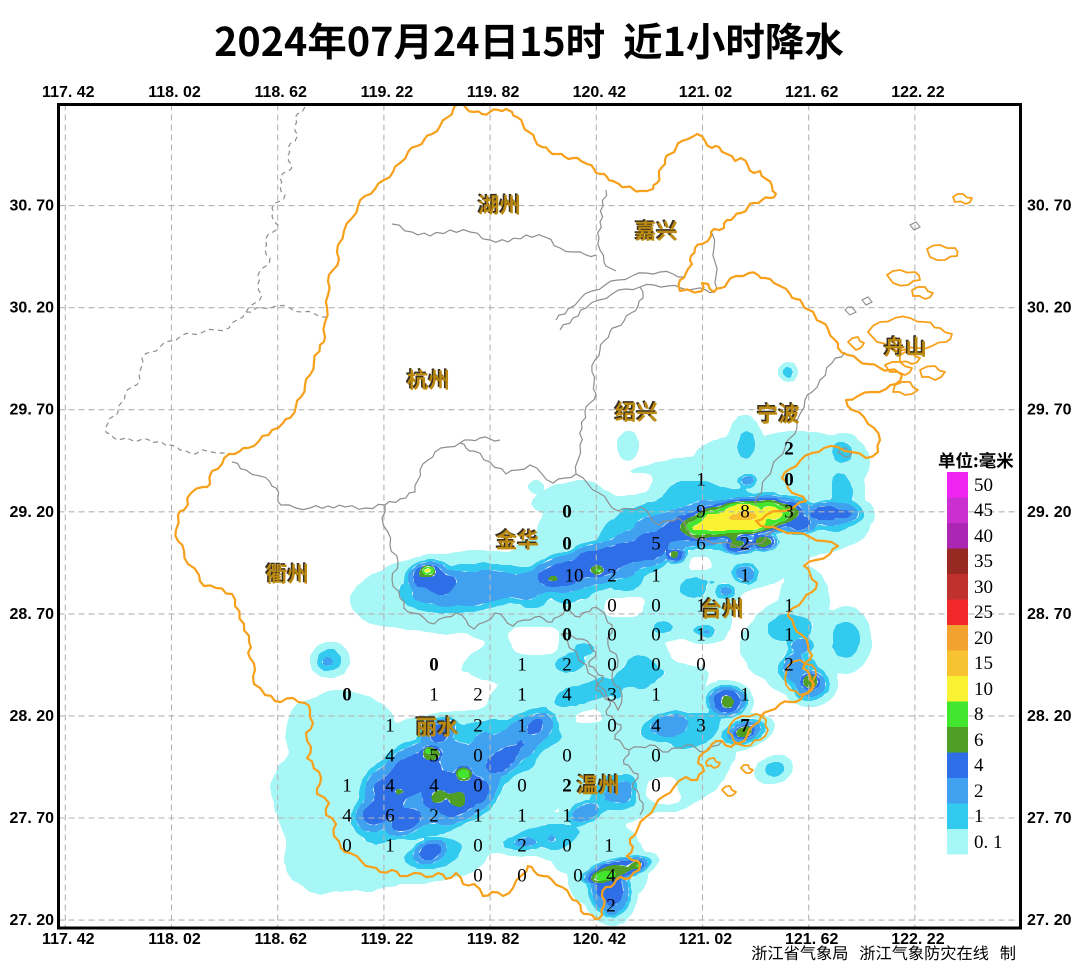  Describe the element at coordinates (983, 510) in the screenshot. I see `svg-text: 45` at that location.